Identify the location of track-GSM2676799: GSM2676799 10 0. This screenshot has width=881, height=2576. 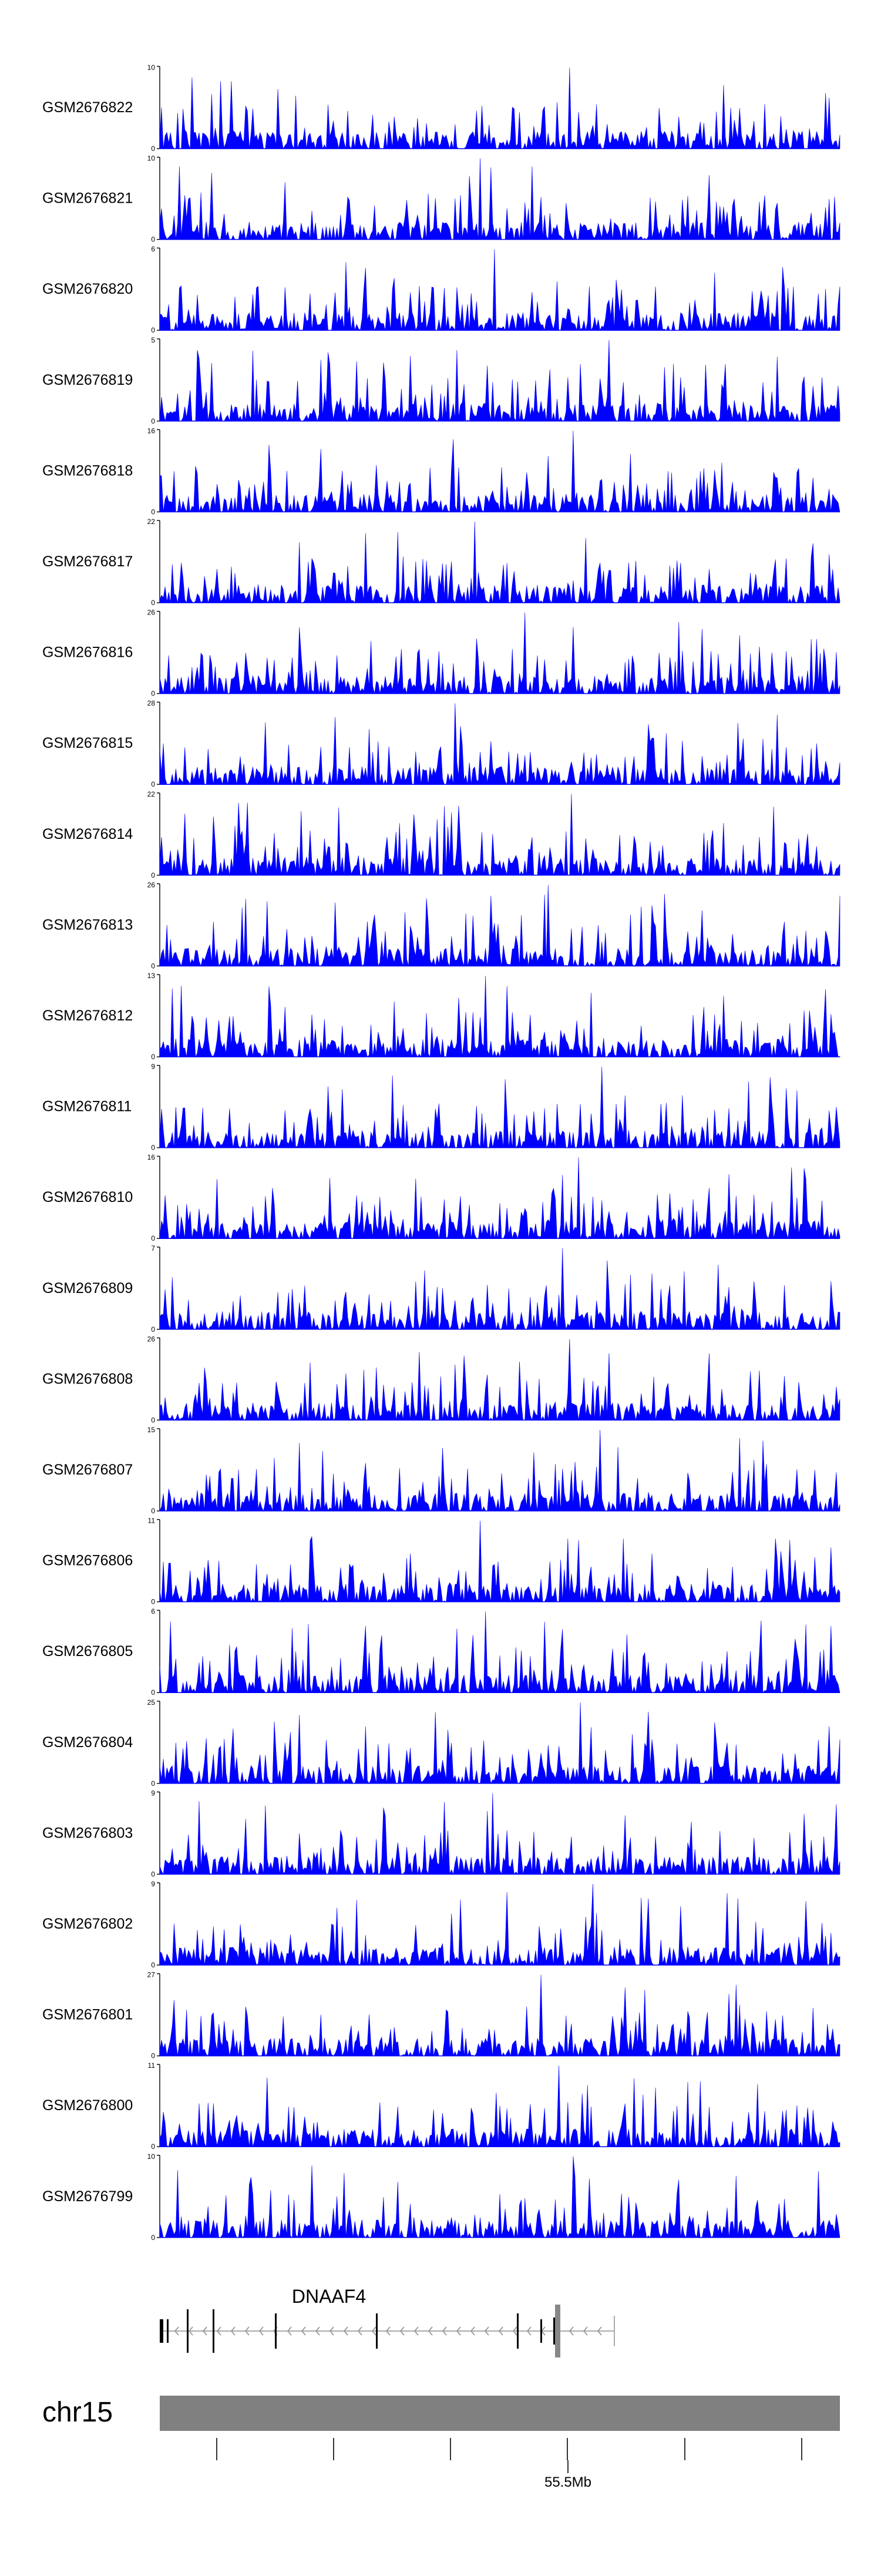
(441, 2197).